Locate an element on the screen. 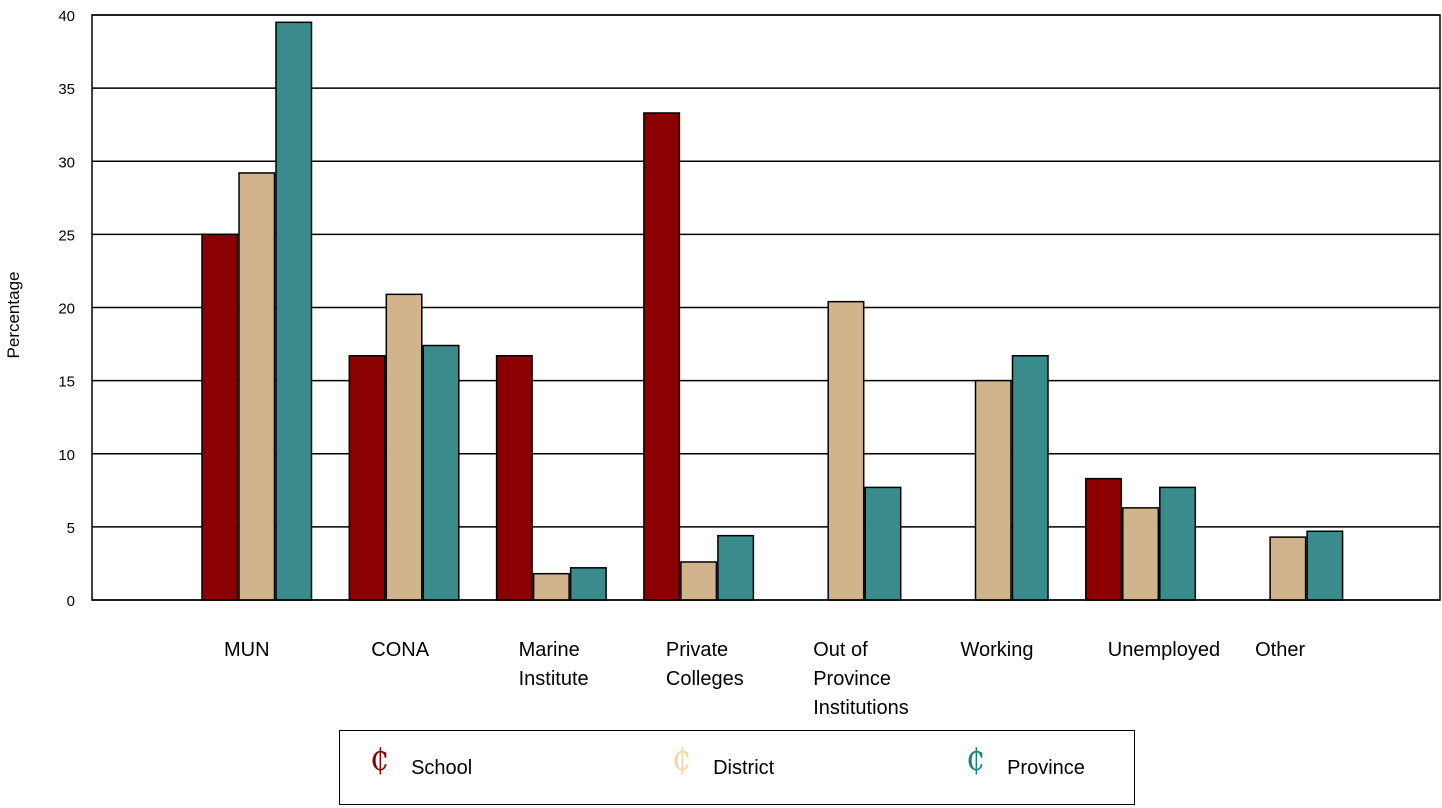  legend-marker-province: ₵ is located at coordinates (976, 760).